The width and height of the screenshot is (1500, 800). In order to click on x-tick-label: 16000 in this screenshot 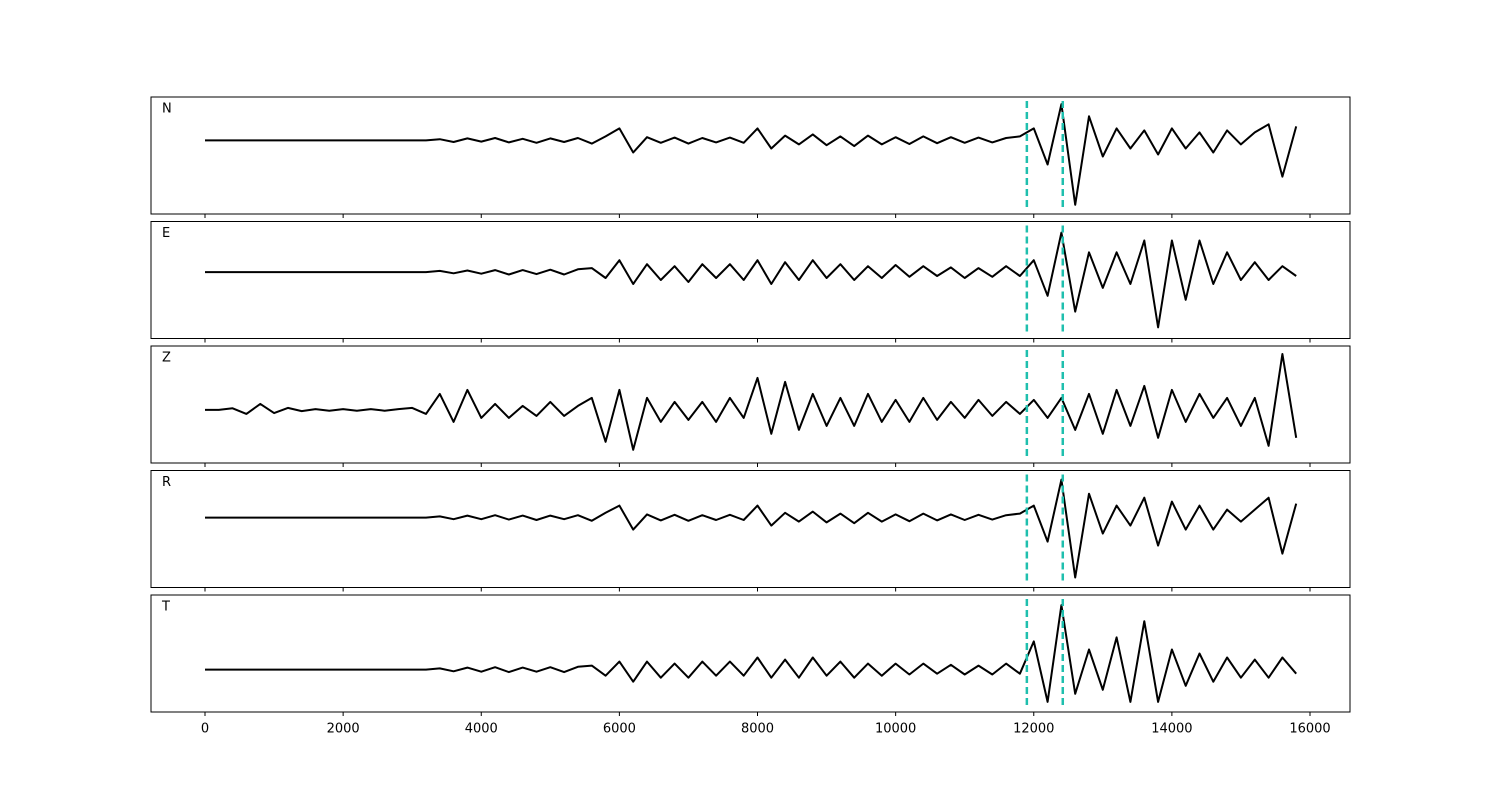, I will do `click(1309, 729)`.